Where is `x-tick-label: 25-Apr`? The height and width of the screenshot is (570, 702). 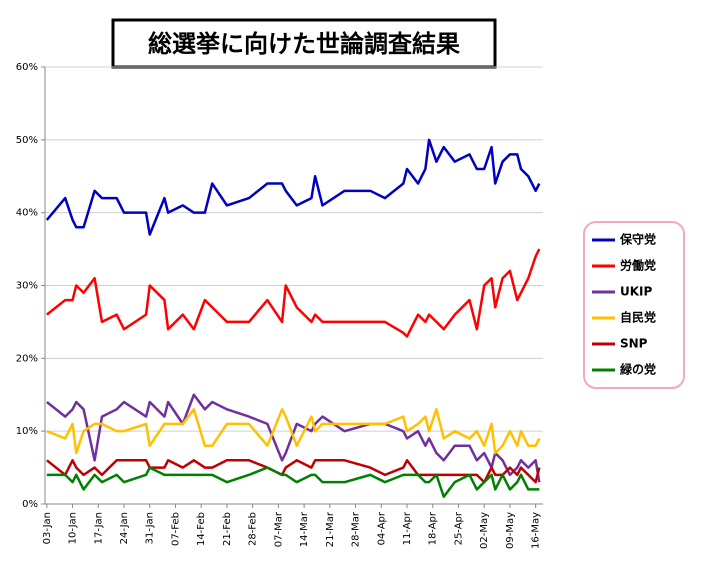
x-tick-label: 25-Apr is located at coordinates (458, 528).